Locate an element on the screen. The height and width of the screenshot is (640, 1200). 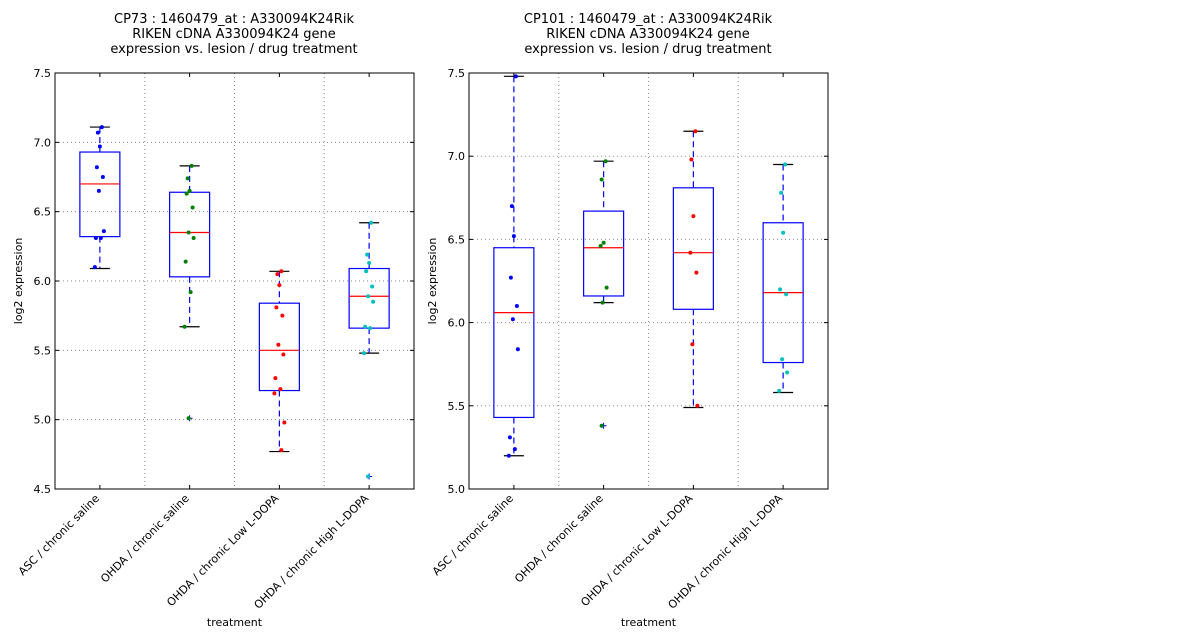
chart-title-line: CP73 : 1460479_at : A330094K24Rik is located at coordinates (234, 19).